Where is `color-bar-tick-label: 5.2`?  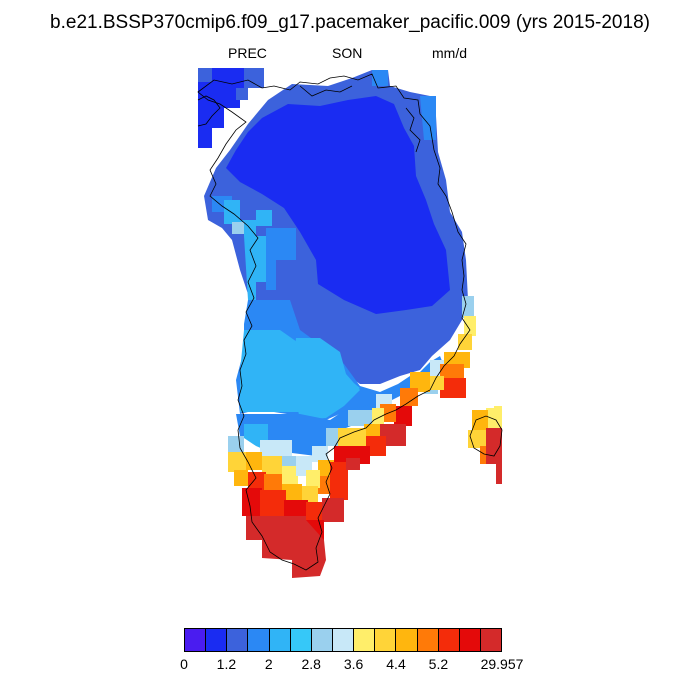
color-bar-tick-label: 5.2 is located at coordinates (438, 664).